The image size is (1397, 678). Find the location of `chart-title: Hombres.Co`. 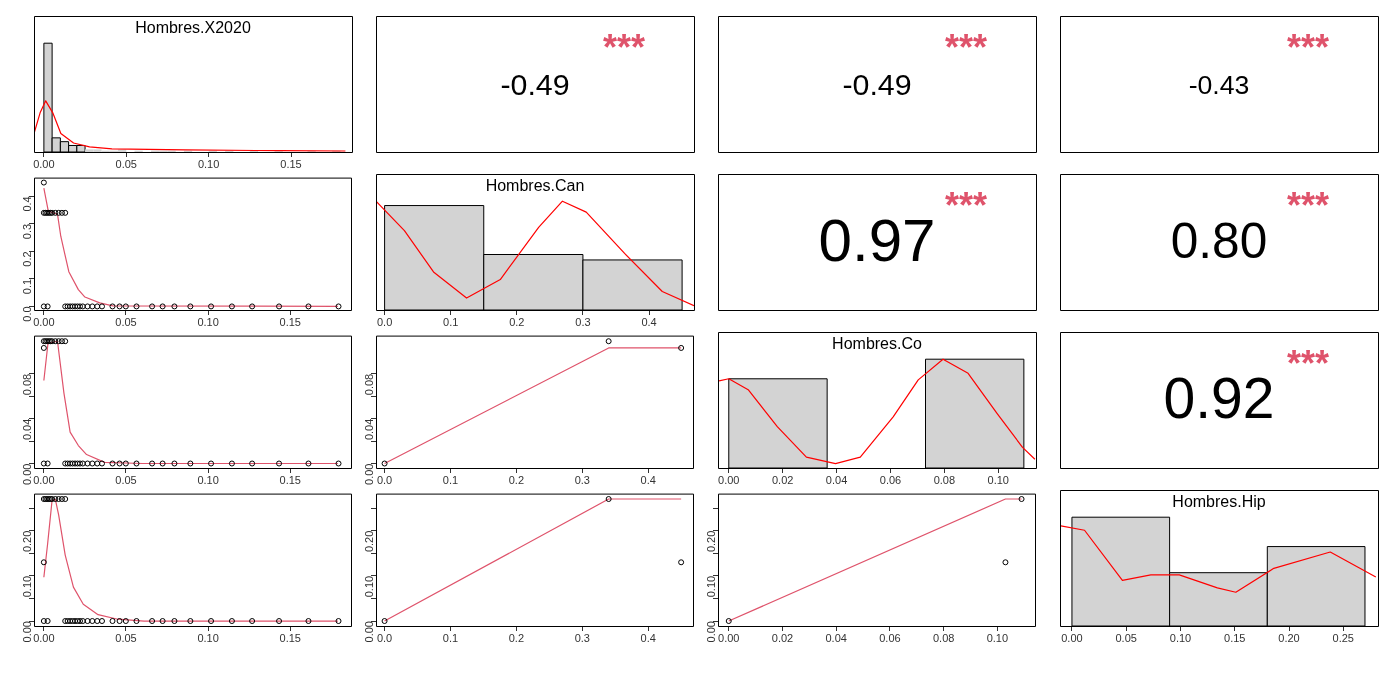

chart-title: Hombres.Co is located at coordinates (877, 344).